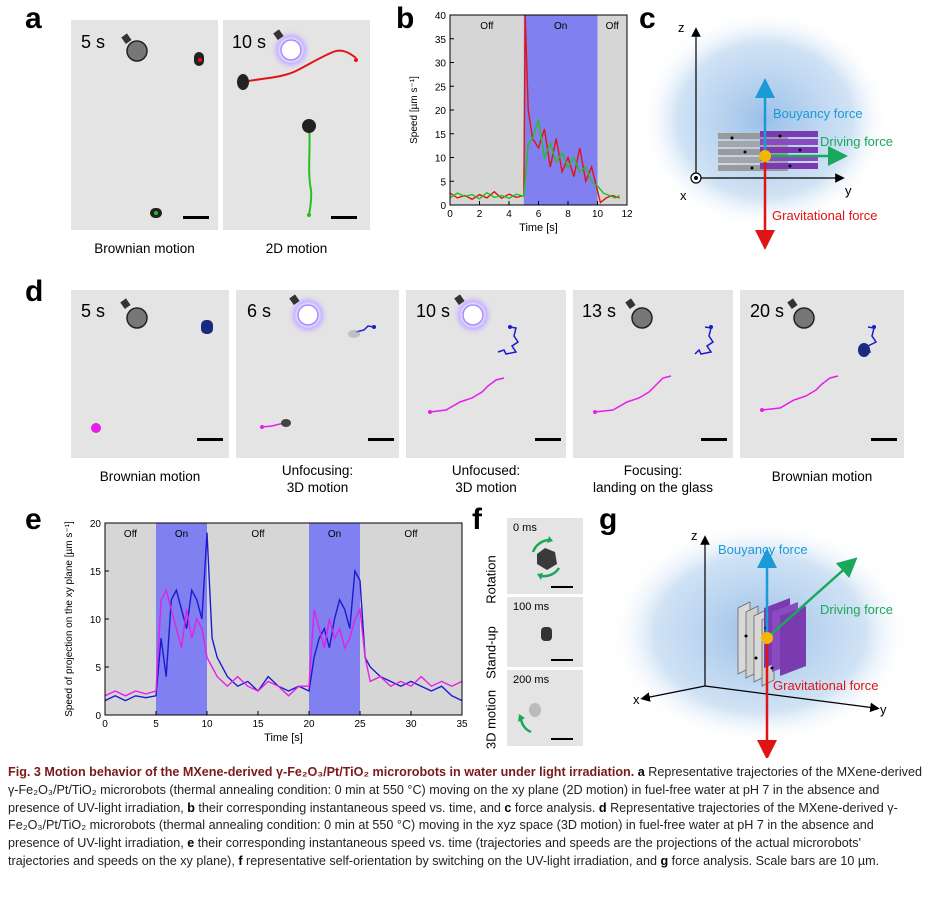 This screenshot has width=931, height=899. What do you see at coordinates (462, 724) in the screenshot?
I see `x-tick-label: 35` at bounding box center [462, 724].